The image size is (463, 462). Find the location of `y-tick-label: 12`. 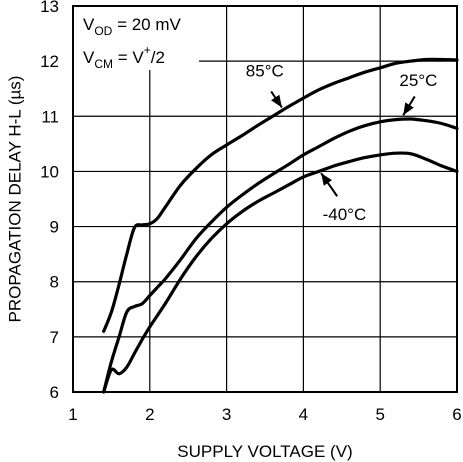

y-tick-label: 12 is located at coordinates (49, 61).